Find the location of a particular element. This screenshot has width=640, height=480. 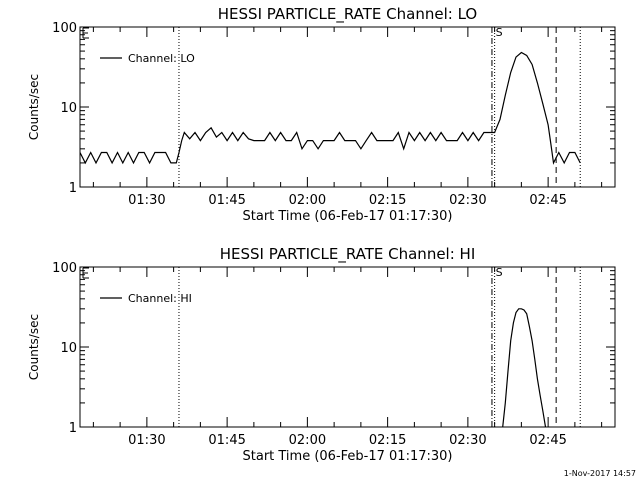

series-line is located at coordinates (524, 368).